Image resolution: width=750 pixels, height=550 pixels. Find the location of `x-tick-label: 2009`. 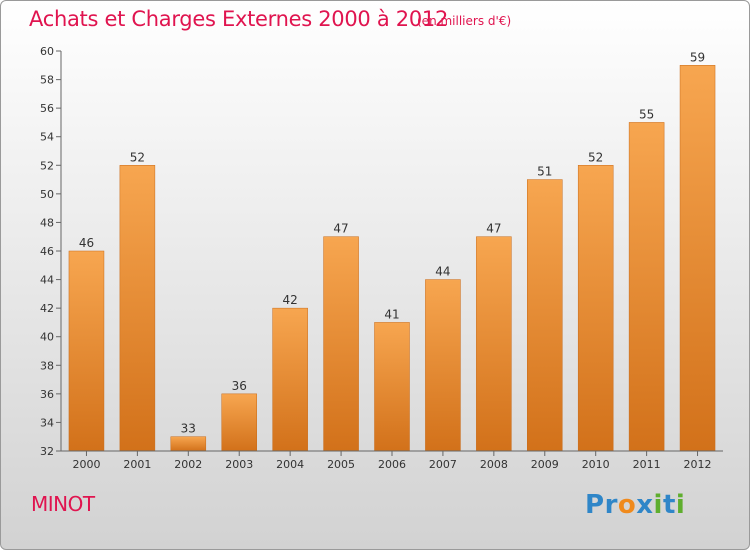

x-tick-label: 2009 is located at coordinates (545, 464).